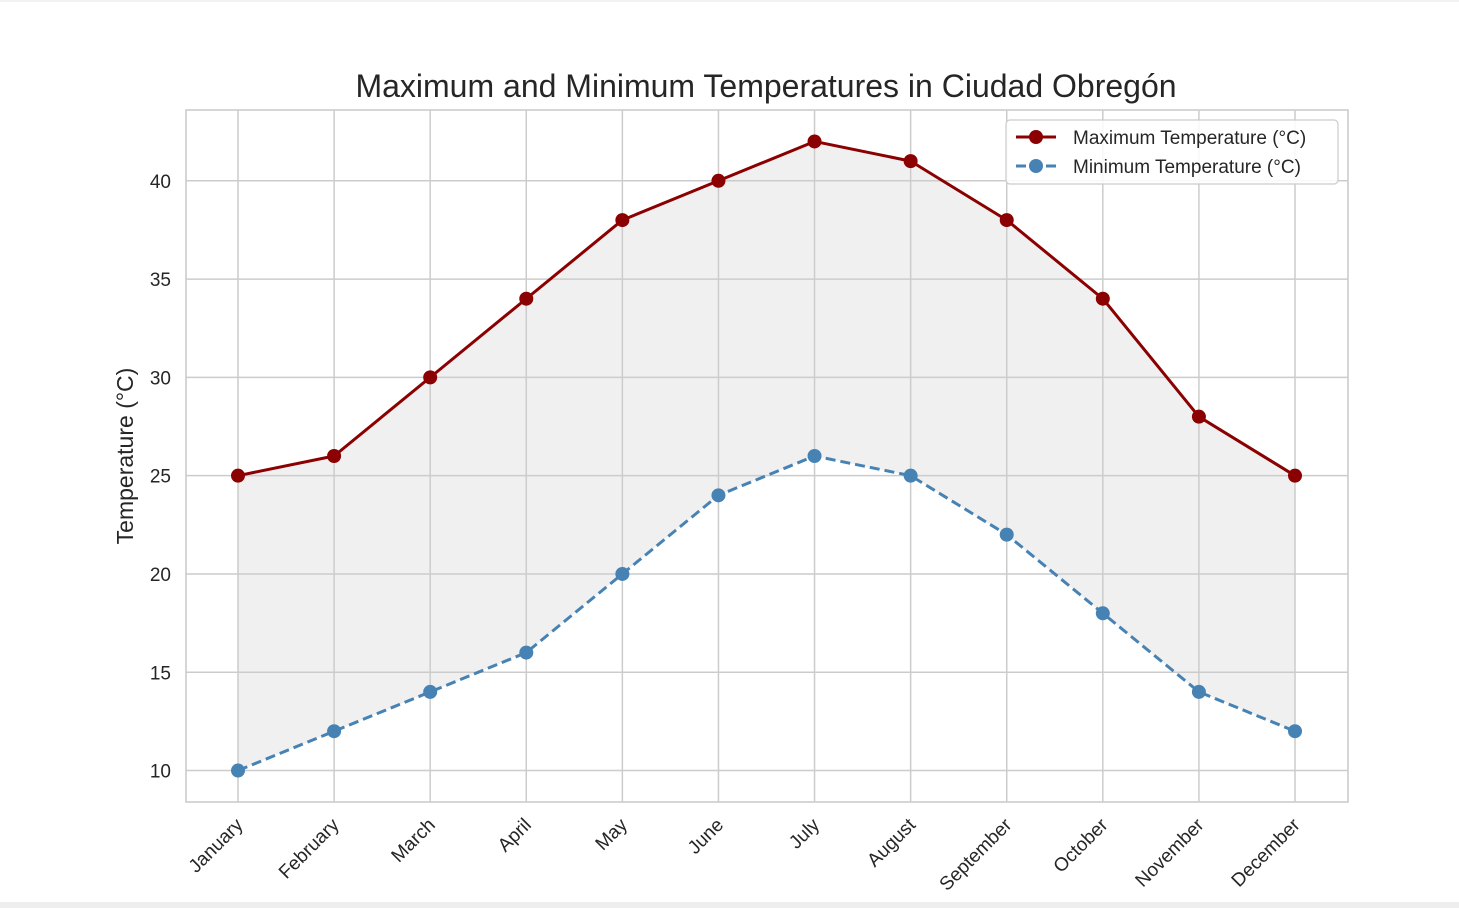  I want to click on top-edge, so click(729, 1).